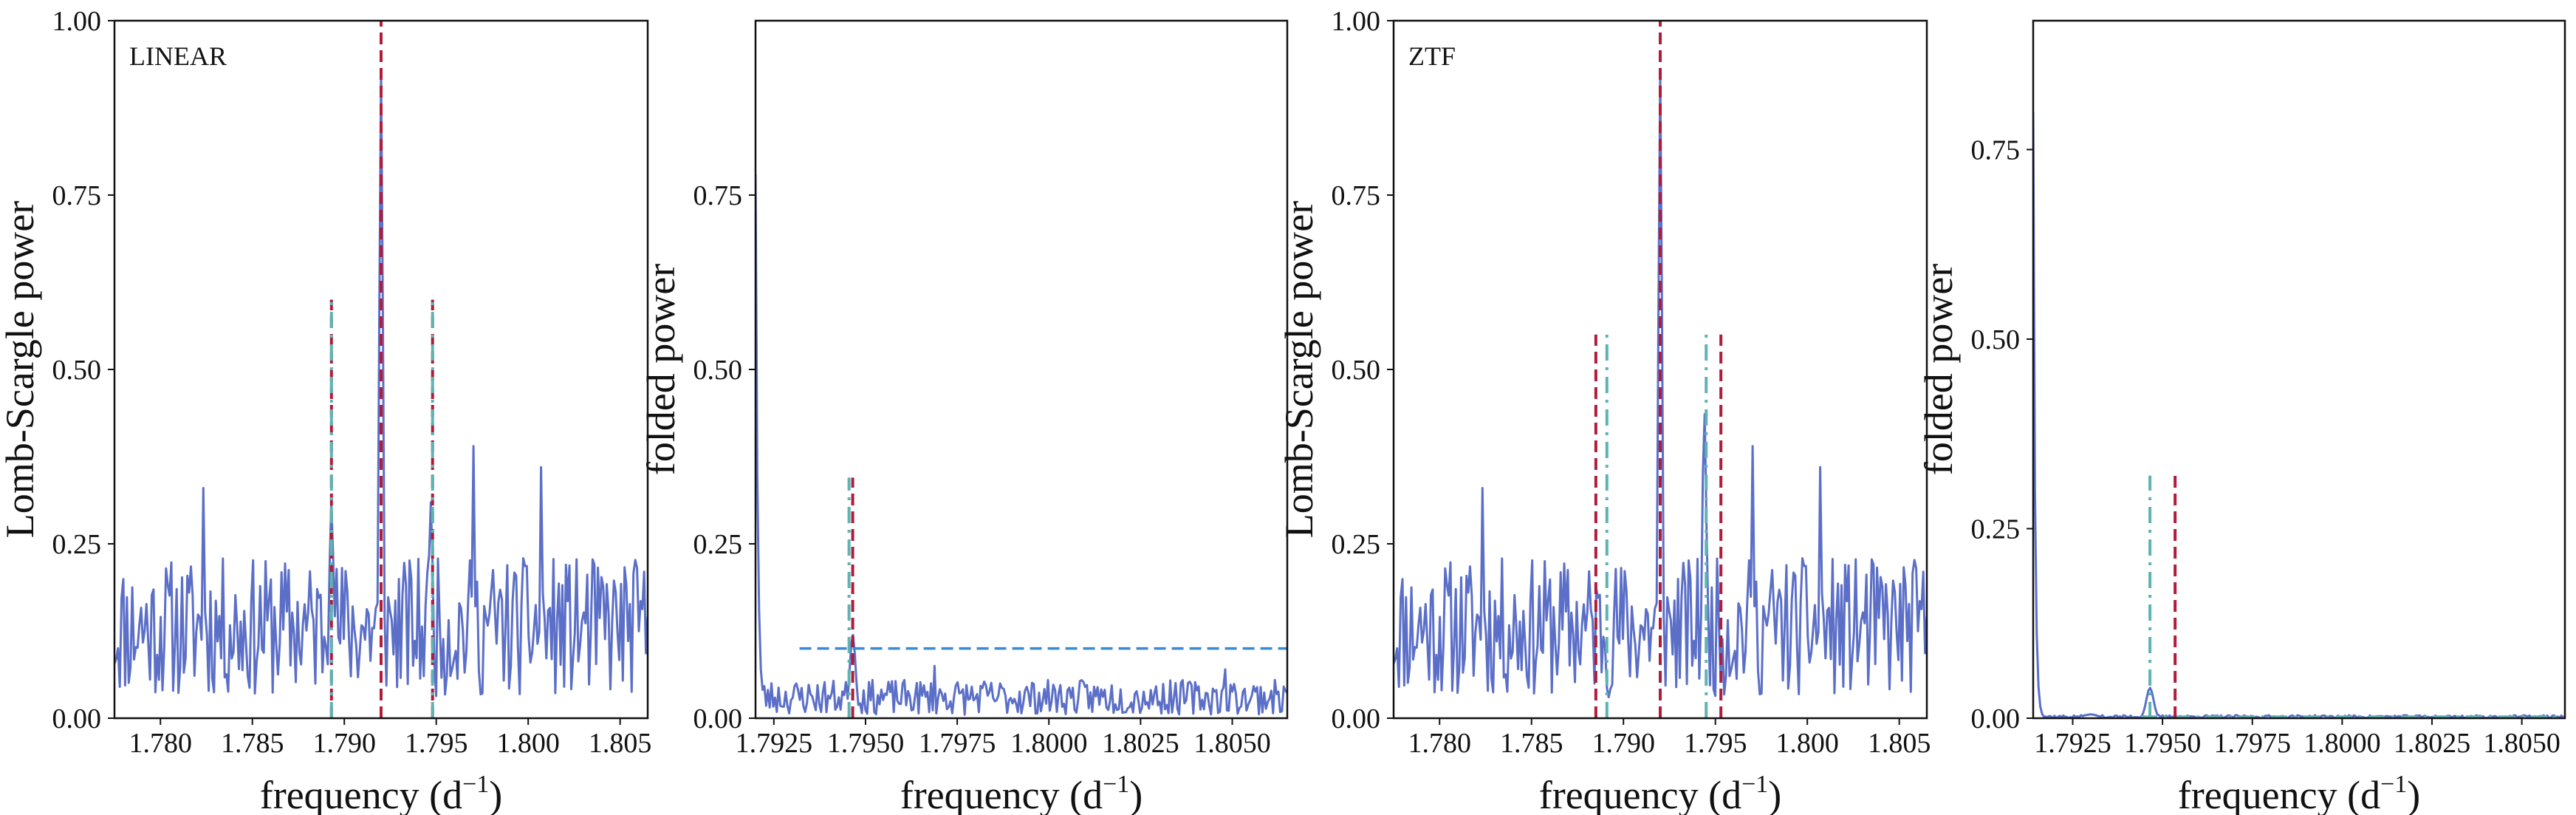  Describe the element at coordinates (1432, 56) in the screenshot. I see `panel-tag: ZTF` at that location.